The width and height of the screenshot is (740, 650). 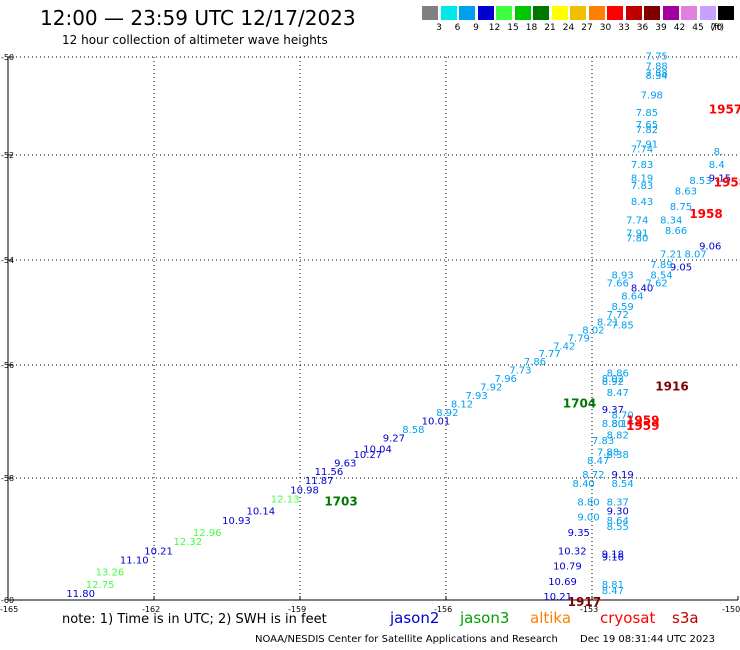 What do you see at coordinates (485, 618) in the screenshot?
I see `satellite-jason3: jason3` at bounding box center [485, 618].